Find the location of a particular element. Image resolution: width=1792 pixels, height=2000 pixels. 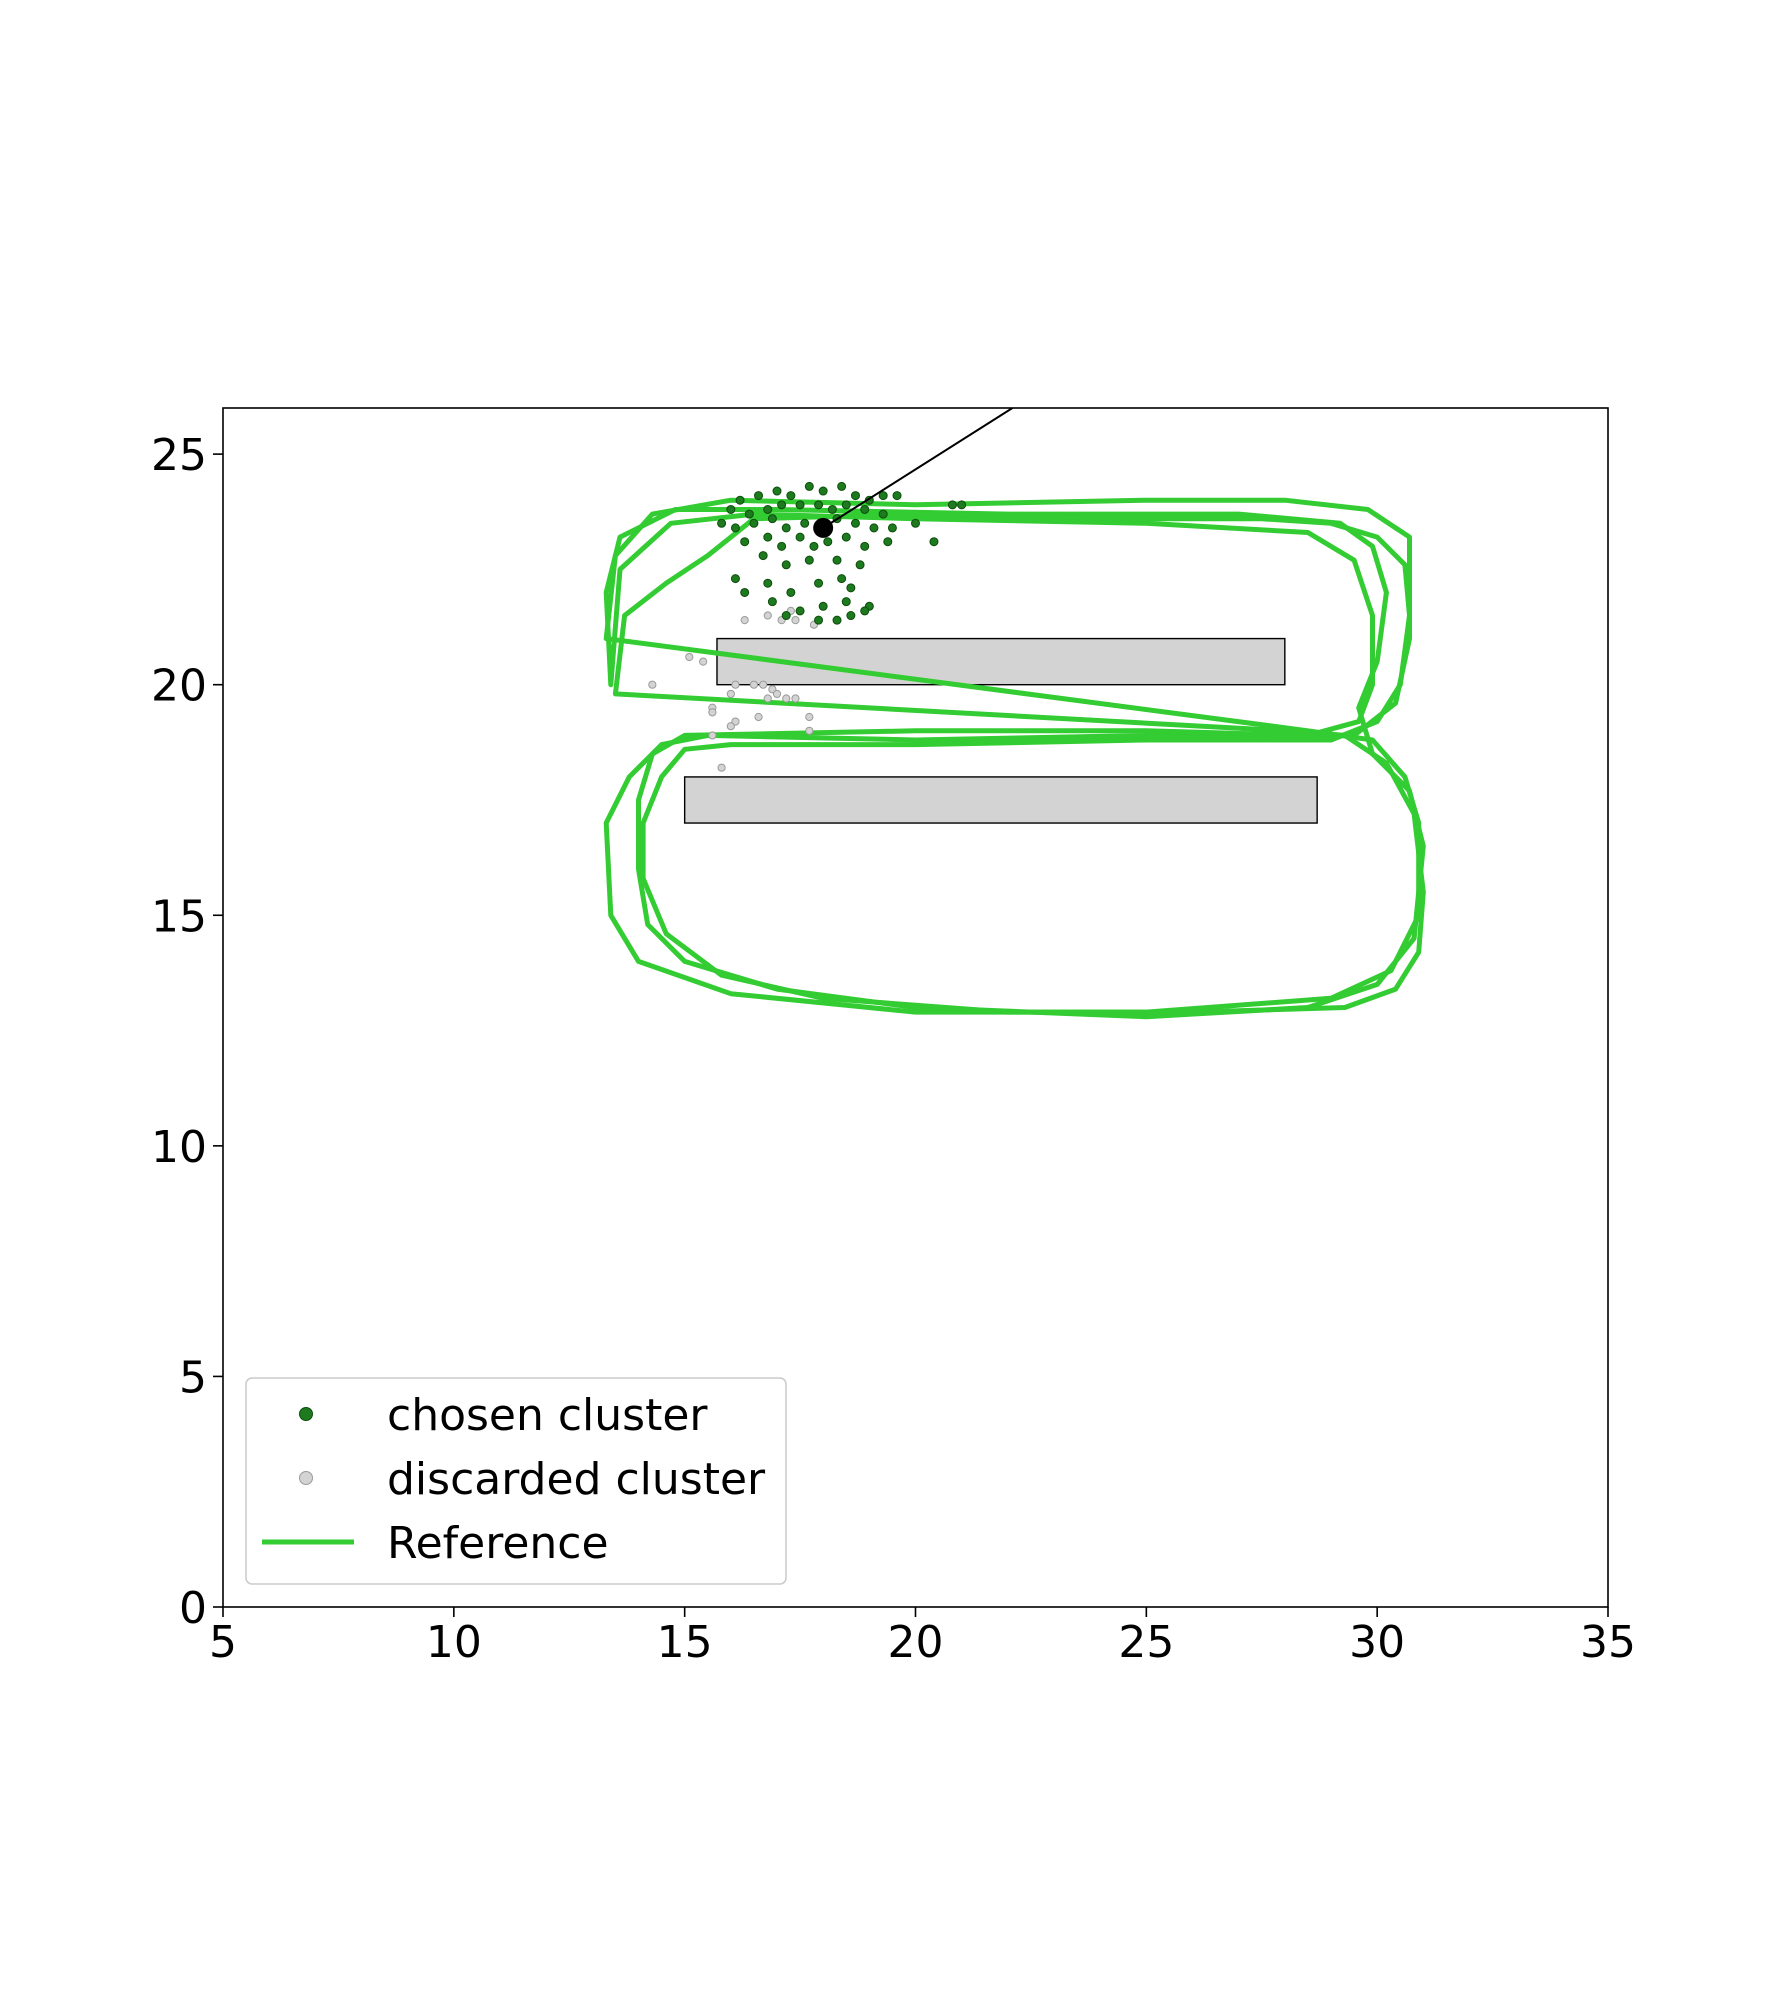

legend-box is located at coordinates (516, 1481).